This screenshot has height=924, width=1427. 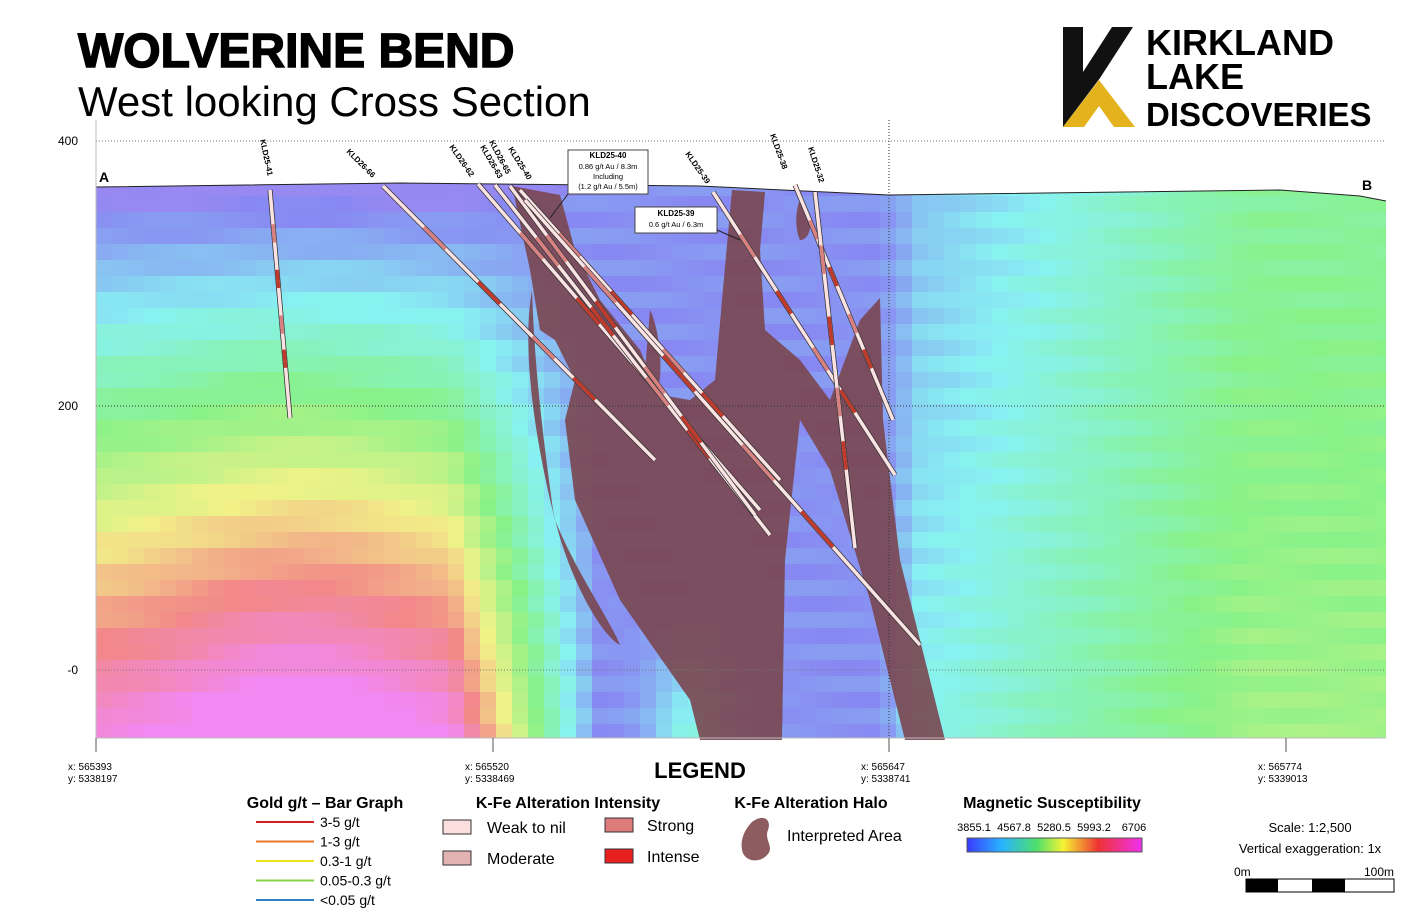 What do you see at coordinates (526, 828) in the screenshot?
I see `legend-item: Weak to nil` at bounding box center [526, 828].